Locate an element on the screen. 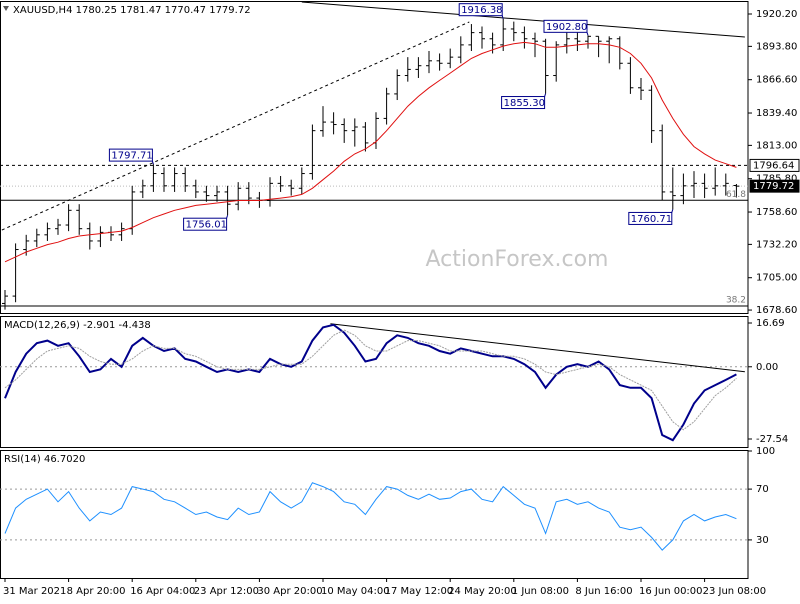 Image resolution: width=800 pixels, height=604 pixels. panel-plot is located at coordinates (374, 516).